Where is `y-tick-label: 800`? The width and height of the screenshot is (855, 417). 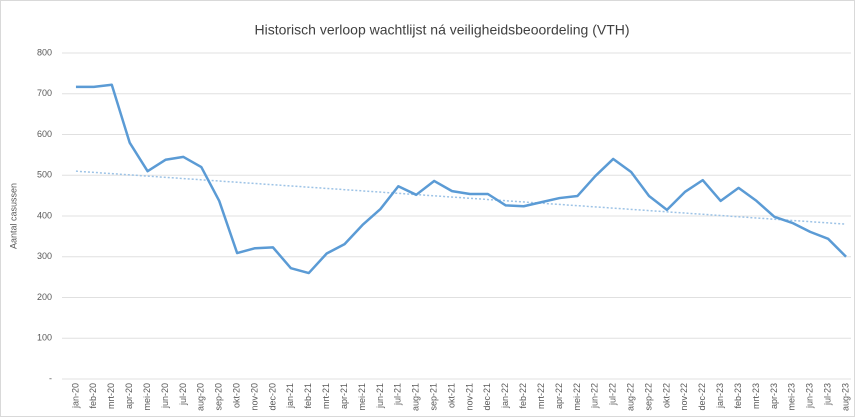
y-tick-label: 800 is located at coordinates (44, 52).